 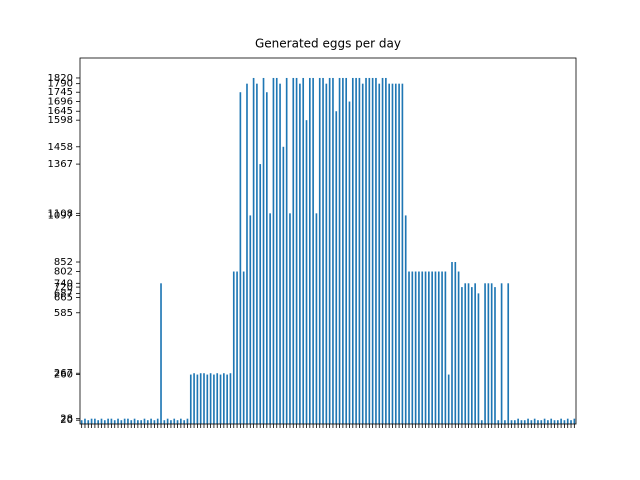 I want to click on y-tick-label: 687, so click(x=63, y=293).